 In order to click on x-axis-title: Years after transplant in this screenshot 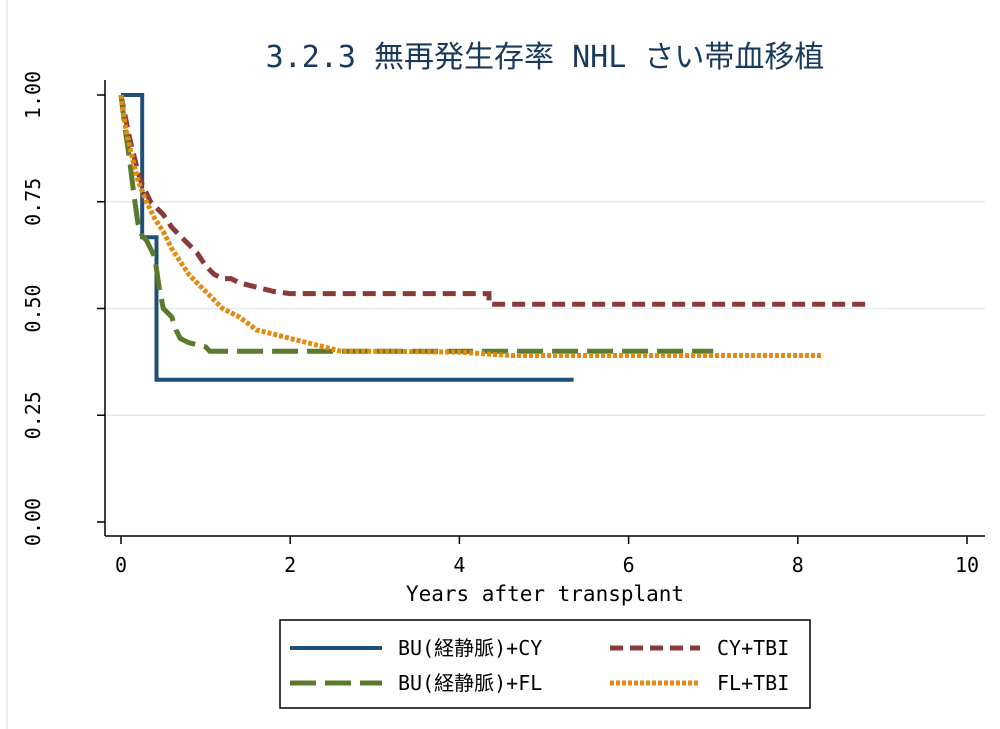, I will do `click(545, 594)`.